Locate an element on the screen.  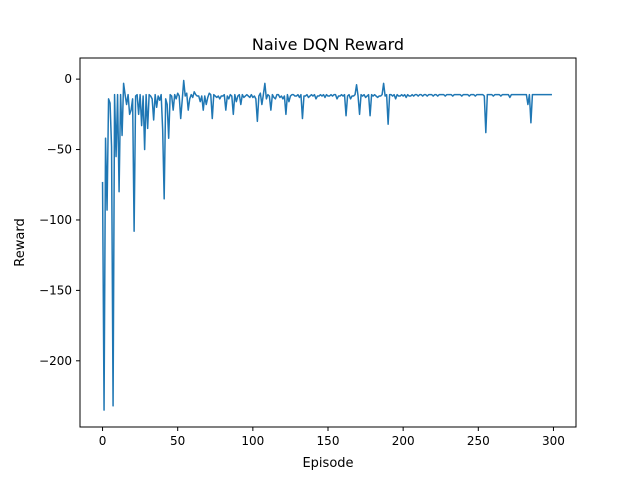
y-tick-label: 0 is located at coordinates (68, 79).